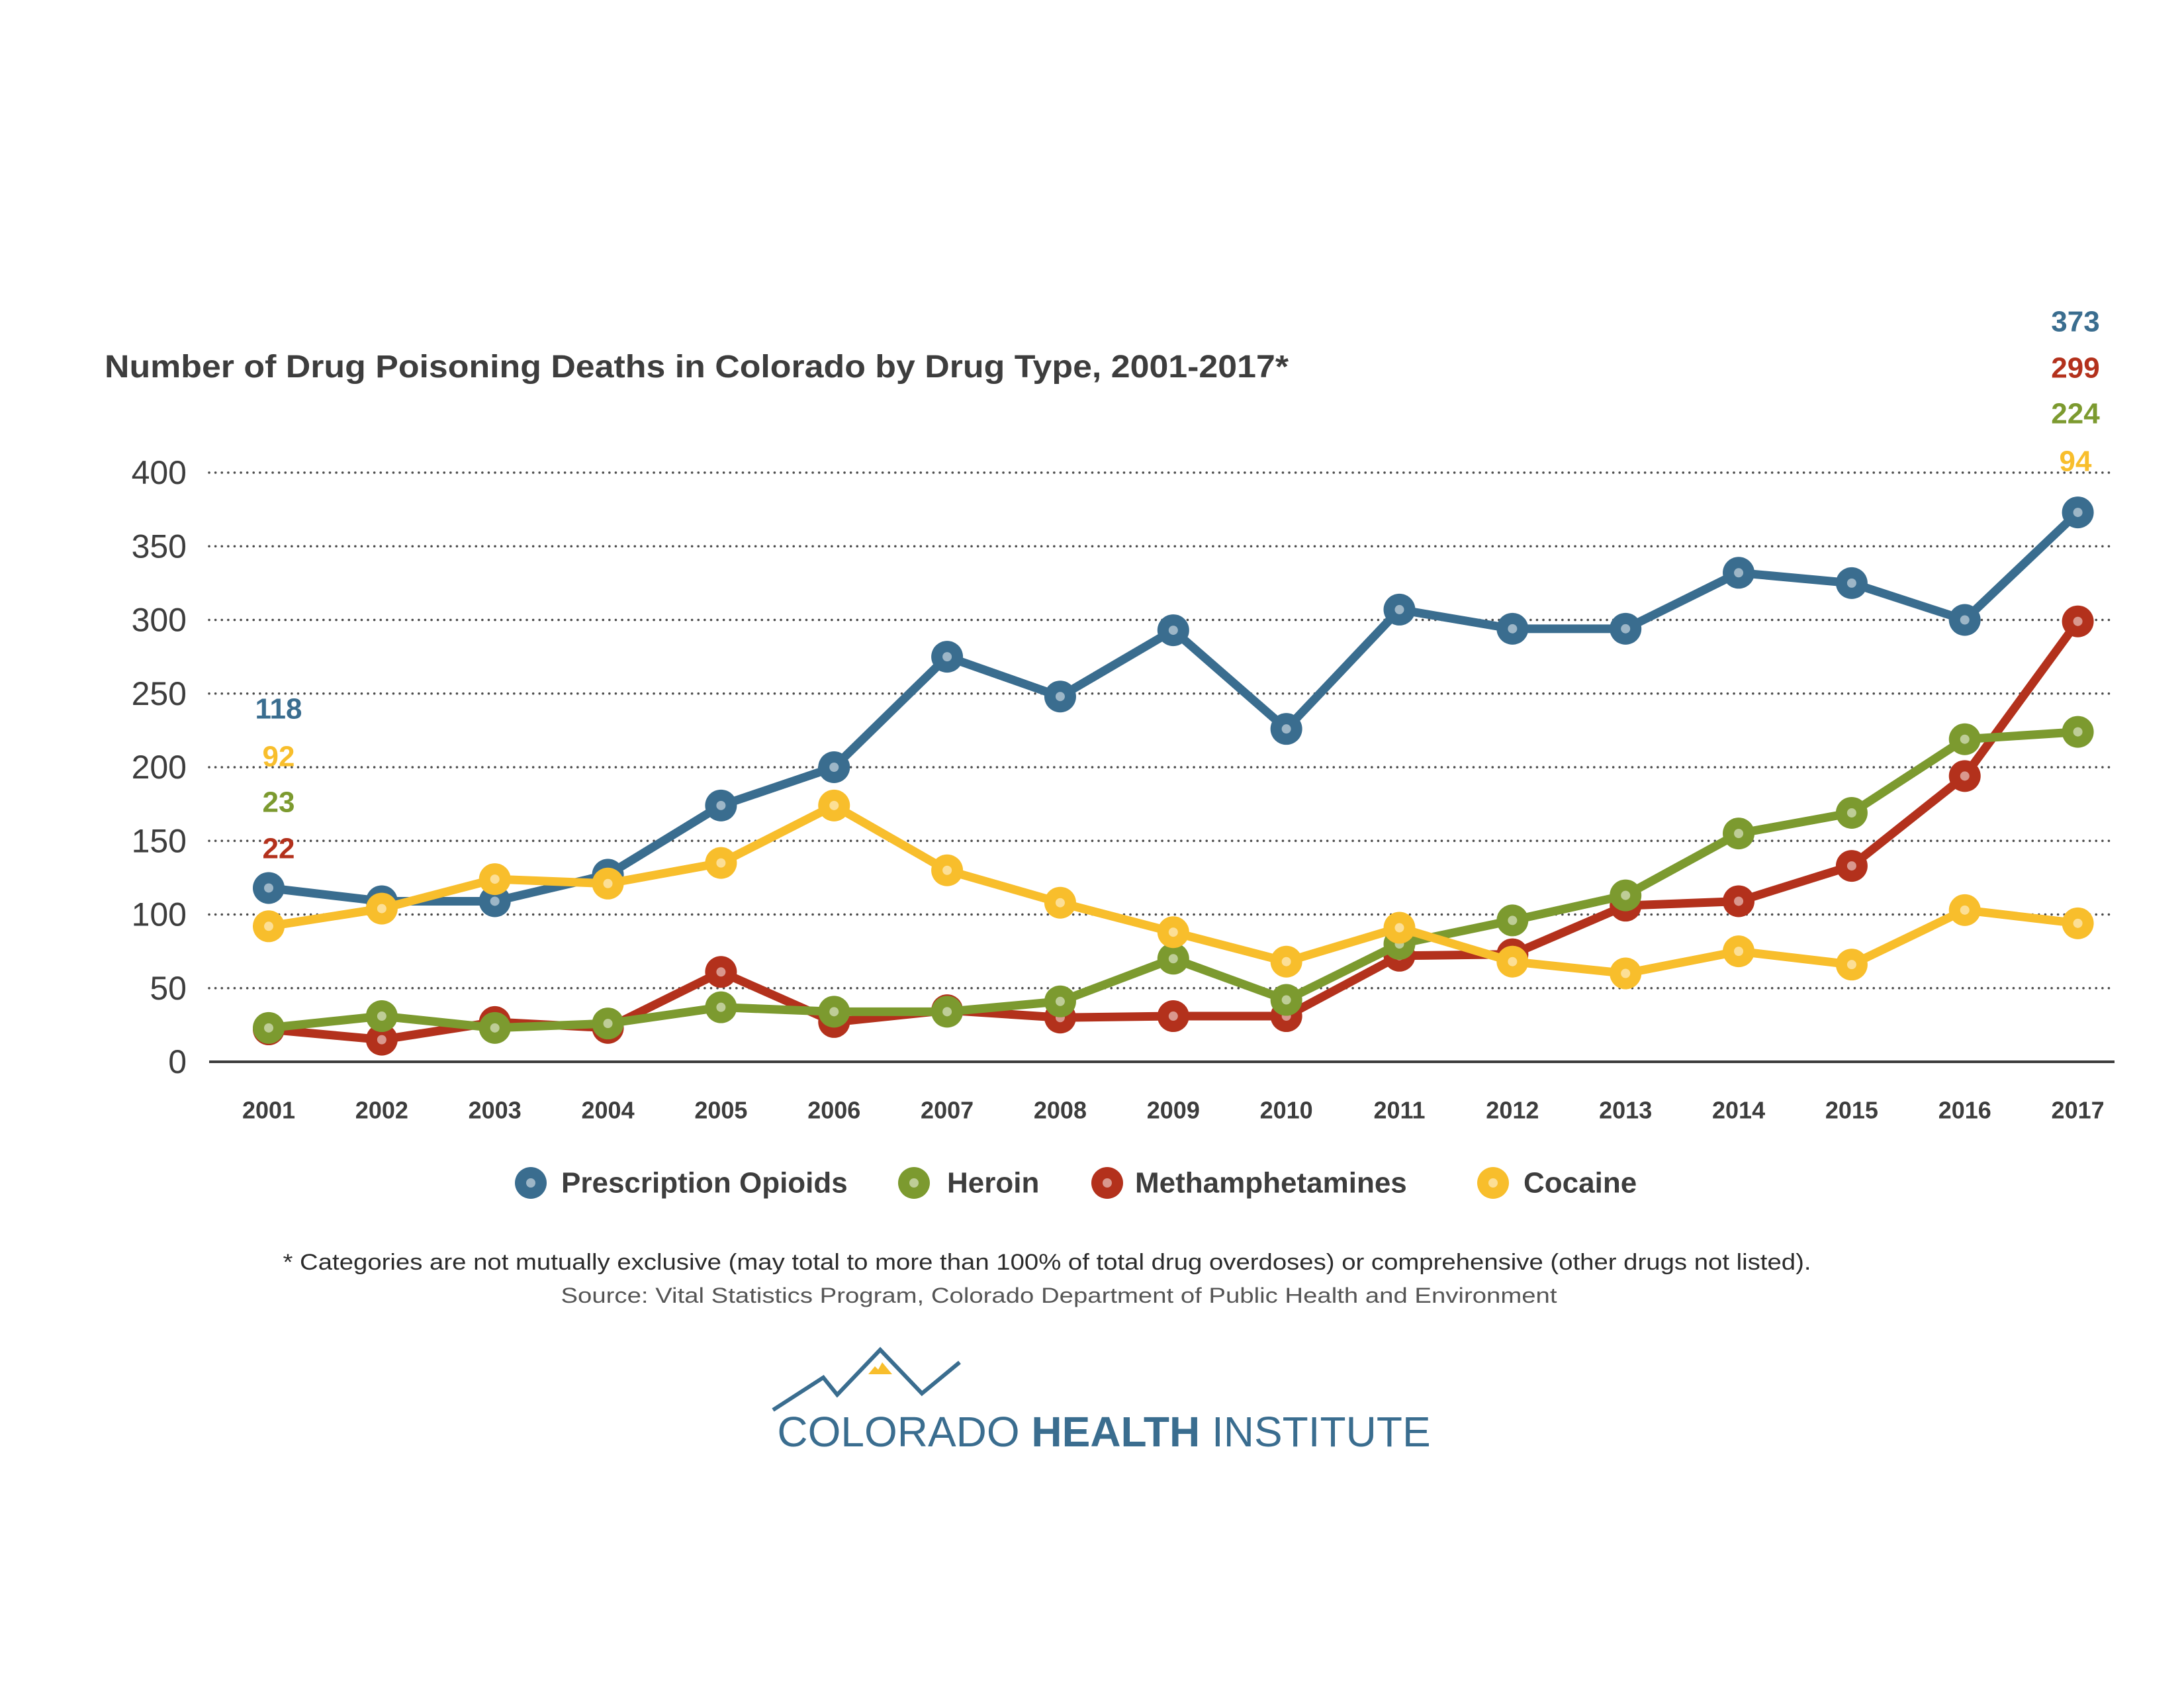  I want to click on legend-item-heroin: Heroin, so click(968, 1183).